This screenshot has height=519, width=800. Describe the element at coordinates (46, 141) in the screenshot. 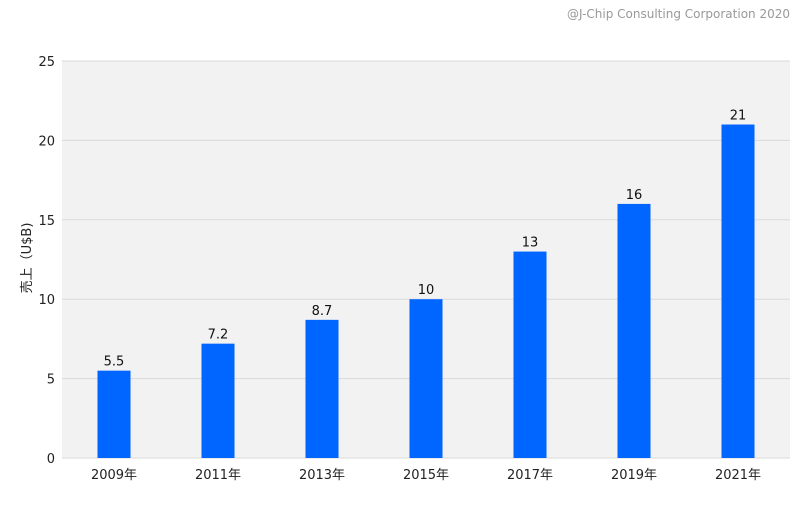

I see `y-tick-label: 20` at that location.